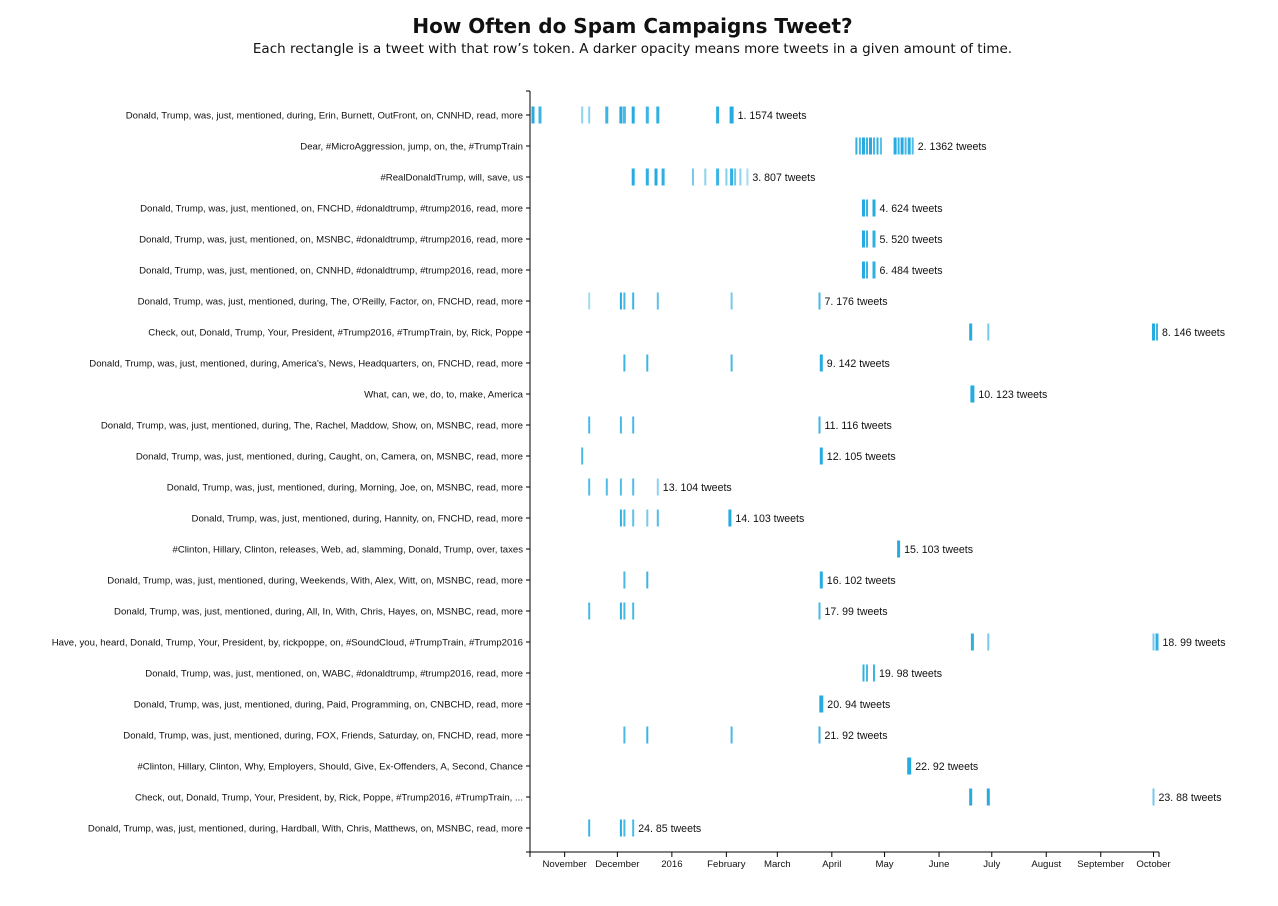 The width and height of the screenshot is (1278, 906). Describe the element at coordinates (565, 864) in the screenshot. I see `x-tick-label: November` at that location.